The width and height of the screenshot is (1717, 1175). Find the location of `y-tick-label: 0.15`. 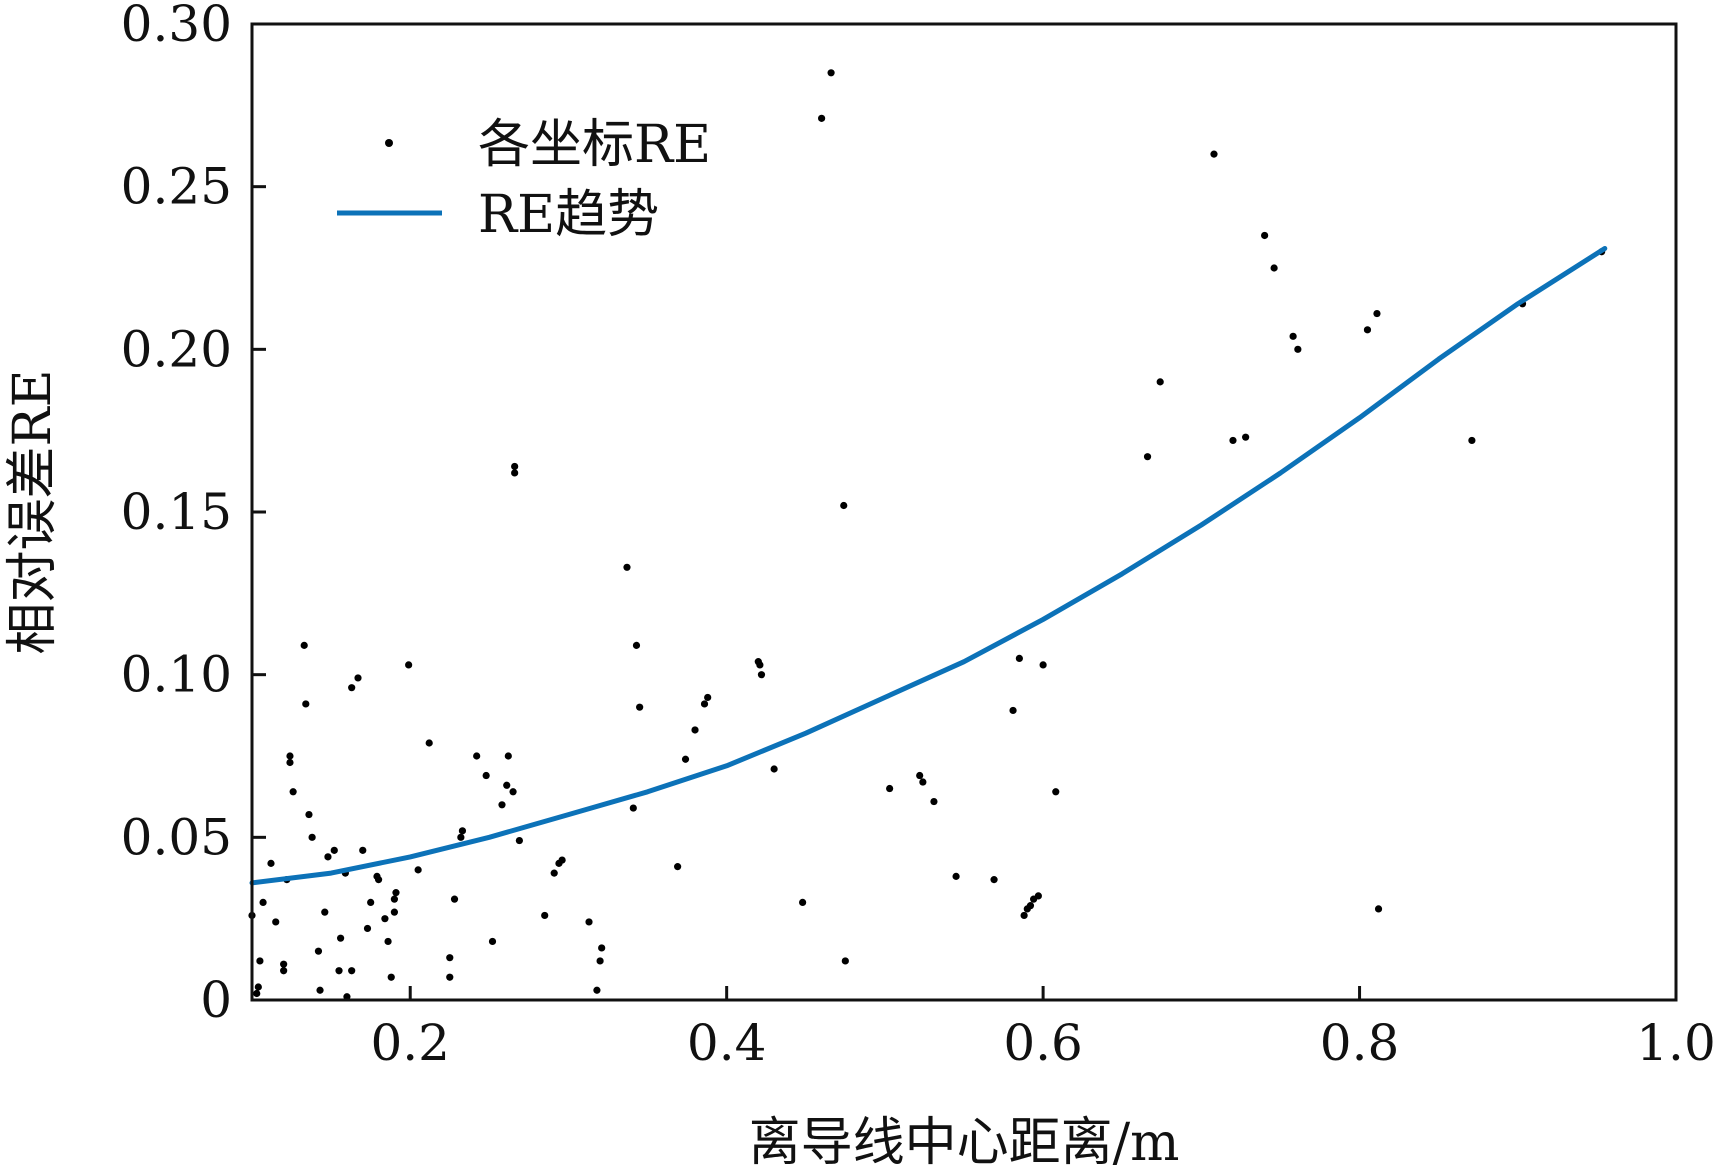

y-tick-label: 0.15 is located at coordinates (176, 512).